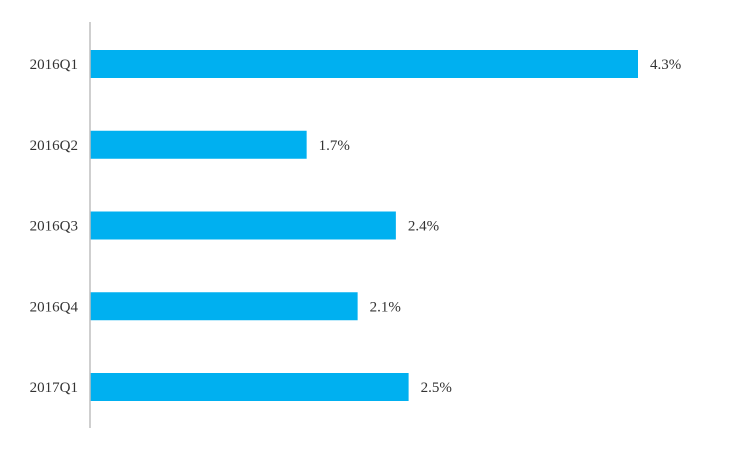  I want to click on bar-2016Q1, so click(364, 64).